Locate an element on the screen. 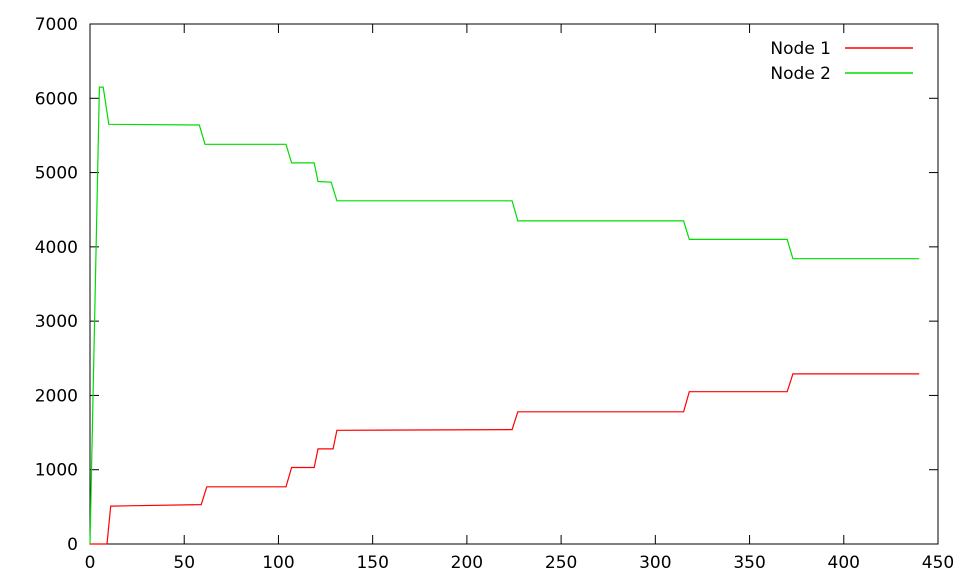  x-tick-label: 100 is located at coordinates (278, 563).